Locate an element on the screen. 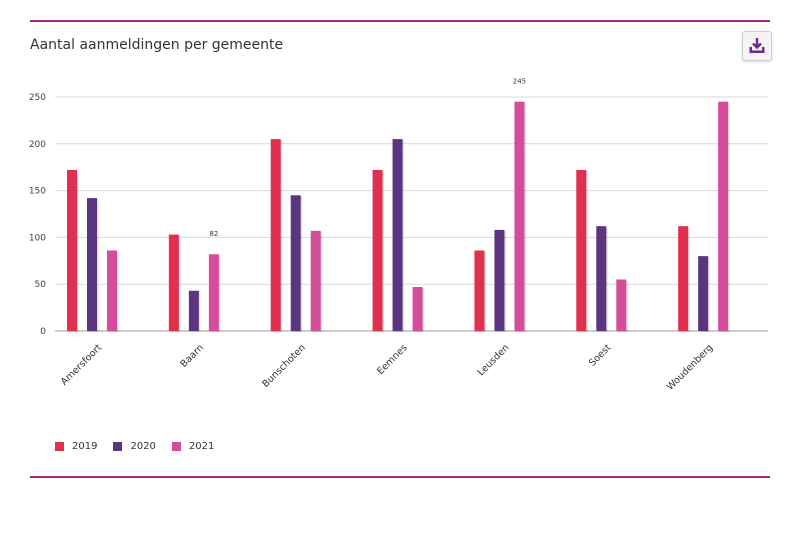 The height and width of the screenshot is (542, 800). y-tick-label: 150 is located at coordinates (37, 192).